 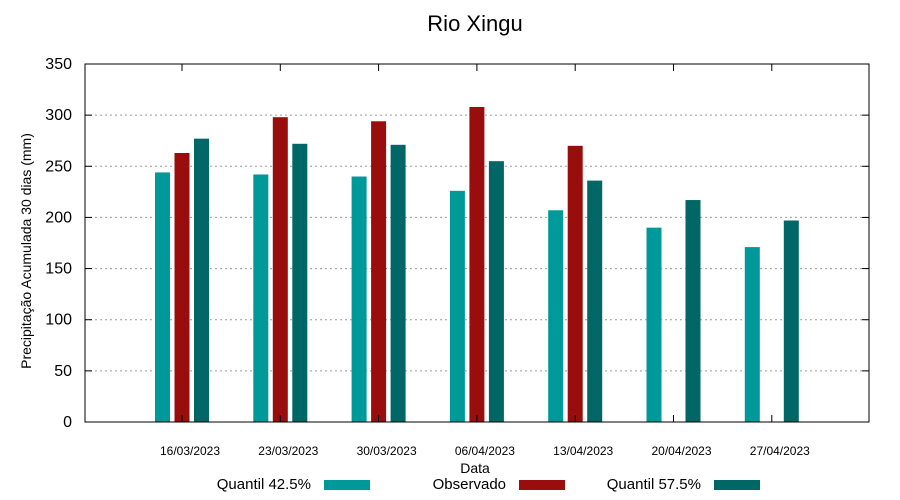 What do you see at coordinates (67, 422) in the screenshot?
I see `y-tick-label: 0` at bounding box center [67, 422].